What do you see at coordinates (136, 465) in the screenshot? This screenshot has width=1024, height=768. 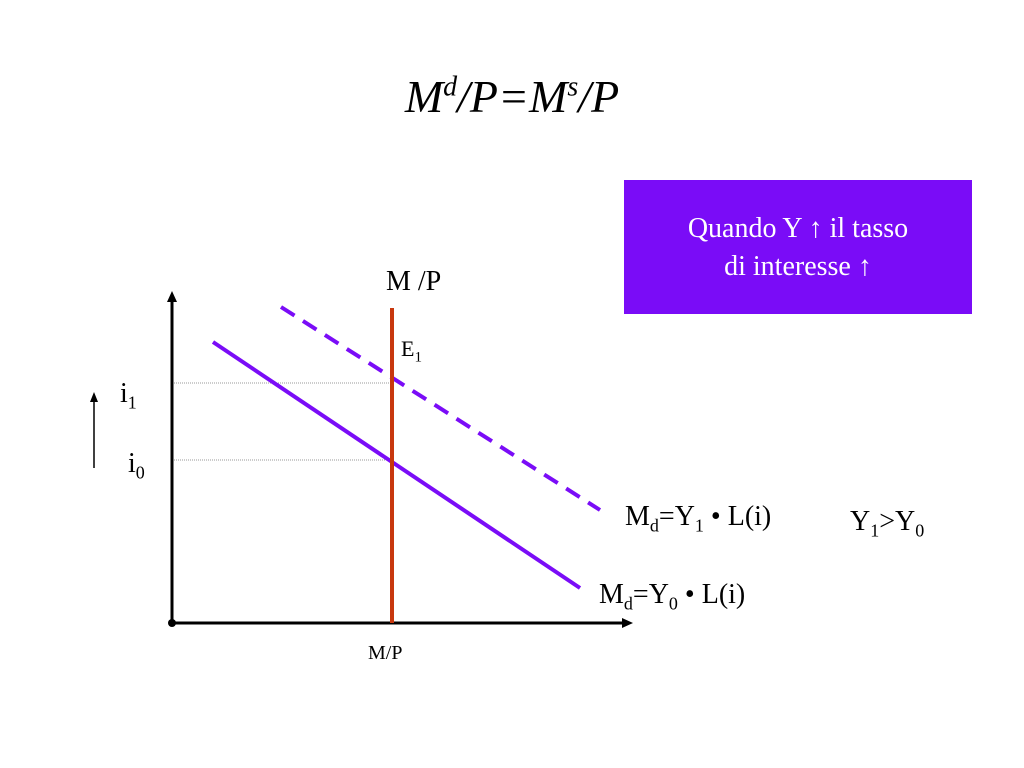 I see `i0-label: i0` at bounding box center [136, 465].